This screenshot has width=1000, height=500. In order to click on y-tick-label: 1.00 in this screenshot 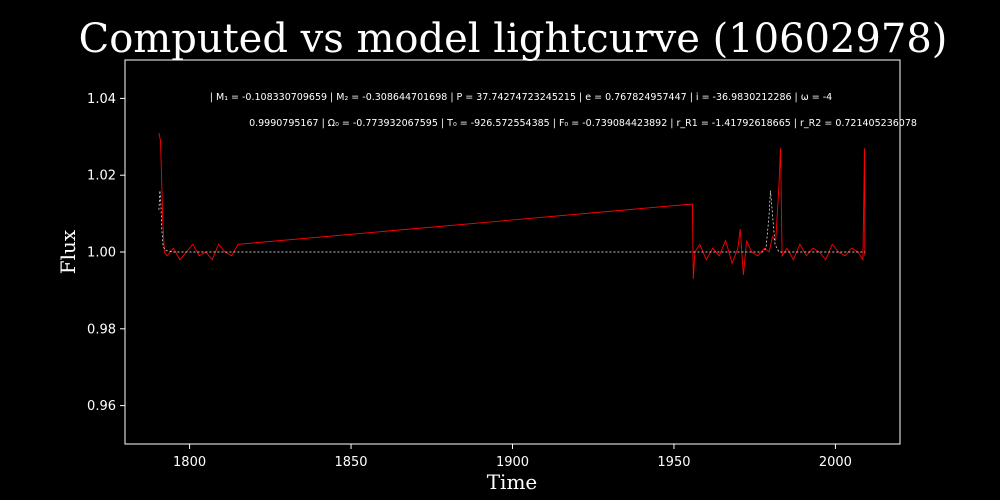, I will do `click(101, 253)`.